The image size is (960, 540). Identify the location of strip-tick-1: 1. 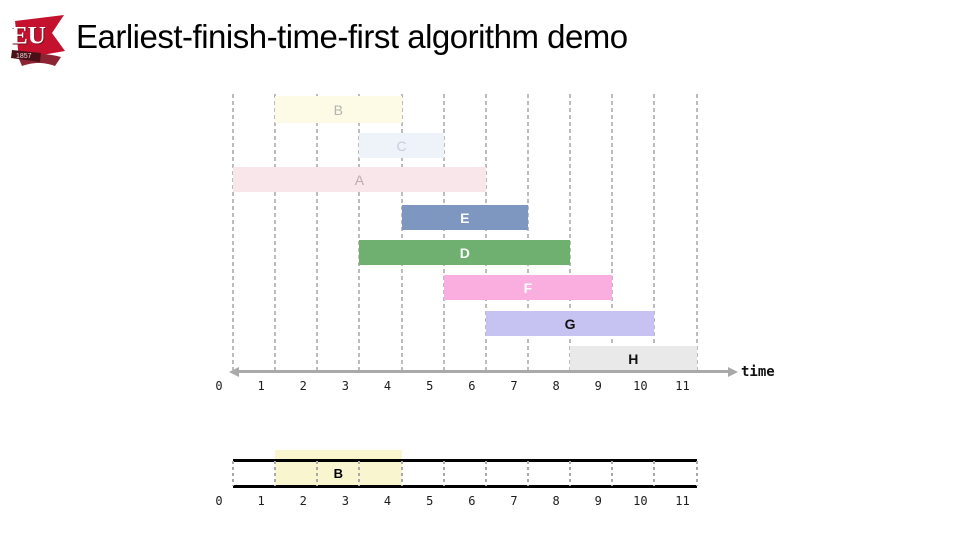
(261, 501).